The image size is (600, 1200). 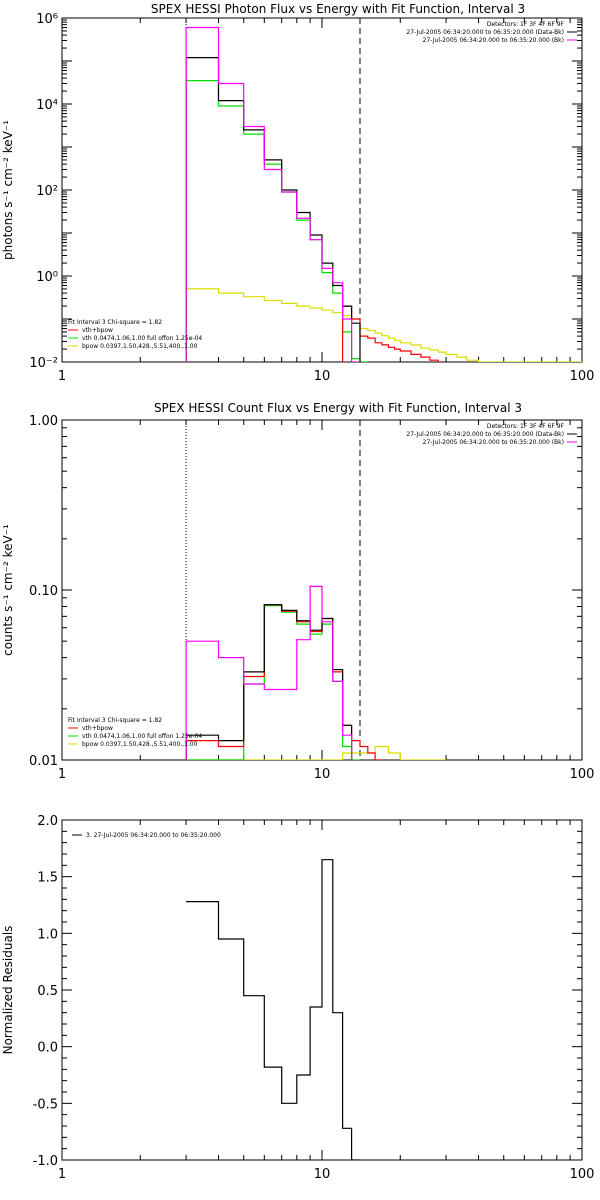 What do you see at coordinates (526, 426) in the screenshot?
I see `count-flux-legend-label: Detectors: 1F 3F 4F 6F 9F` at bounding box center [526, 426].